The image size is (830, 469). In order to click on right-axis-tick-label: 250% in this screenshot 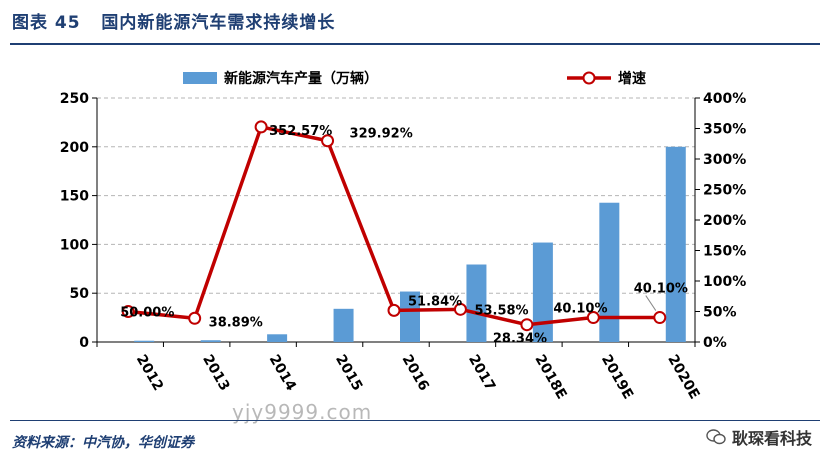, I will do `click(724, 191)`.